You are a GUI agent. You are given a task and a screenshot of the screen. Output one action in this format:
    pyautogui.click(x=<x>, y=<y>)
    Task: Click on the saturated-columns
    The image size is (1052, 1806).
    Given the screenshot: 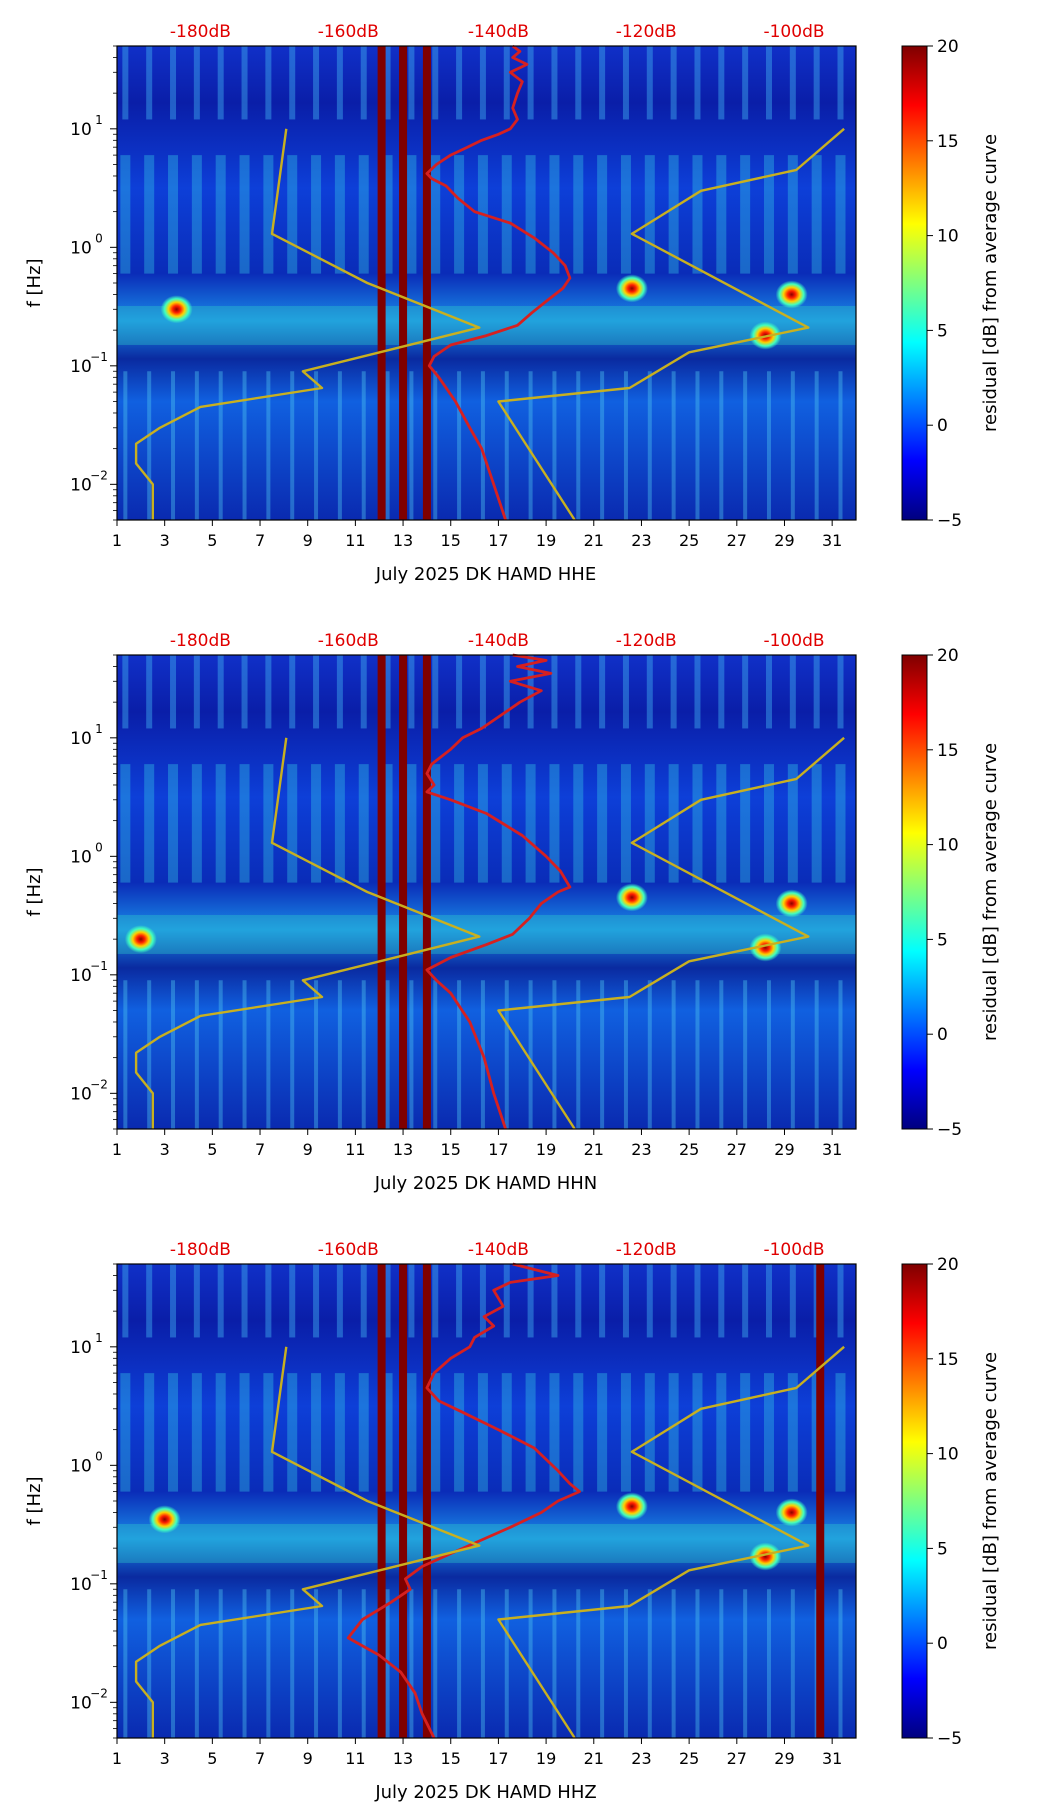 What is the action you would take?
    pyautogui.click(x=404, y=283)
    